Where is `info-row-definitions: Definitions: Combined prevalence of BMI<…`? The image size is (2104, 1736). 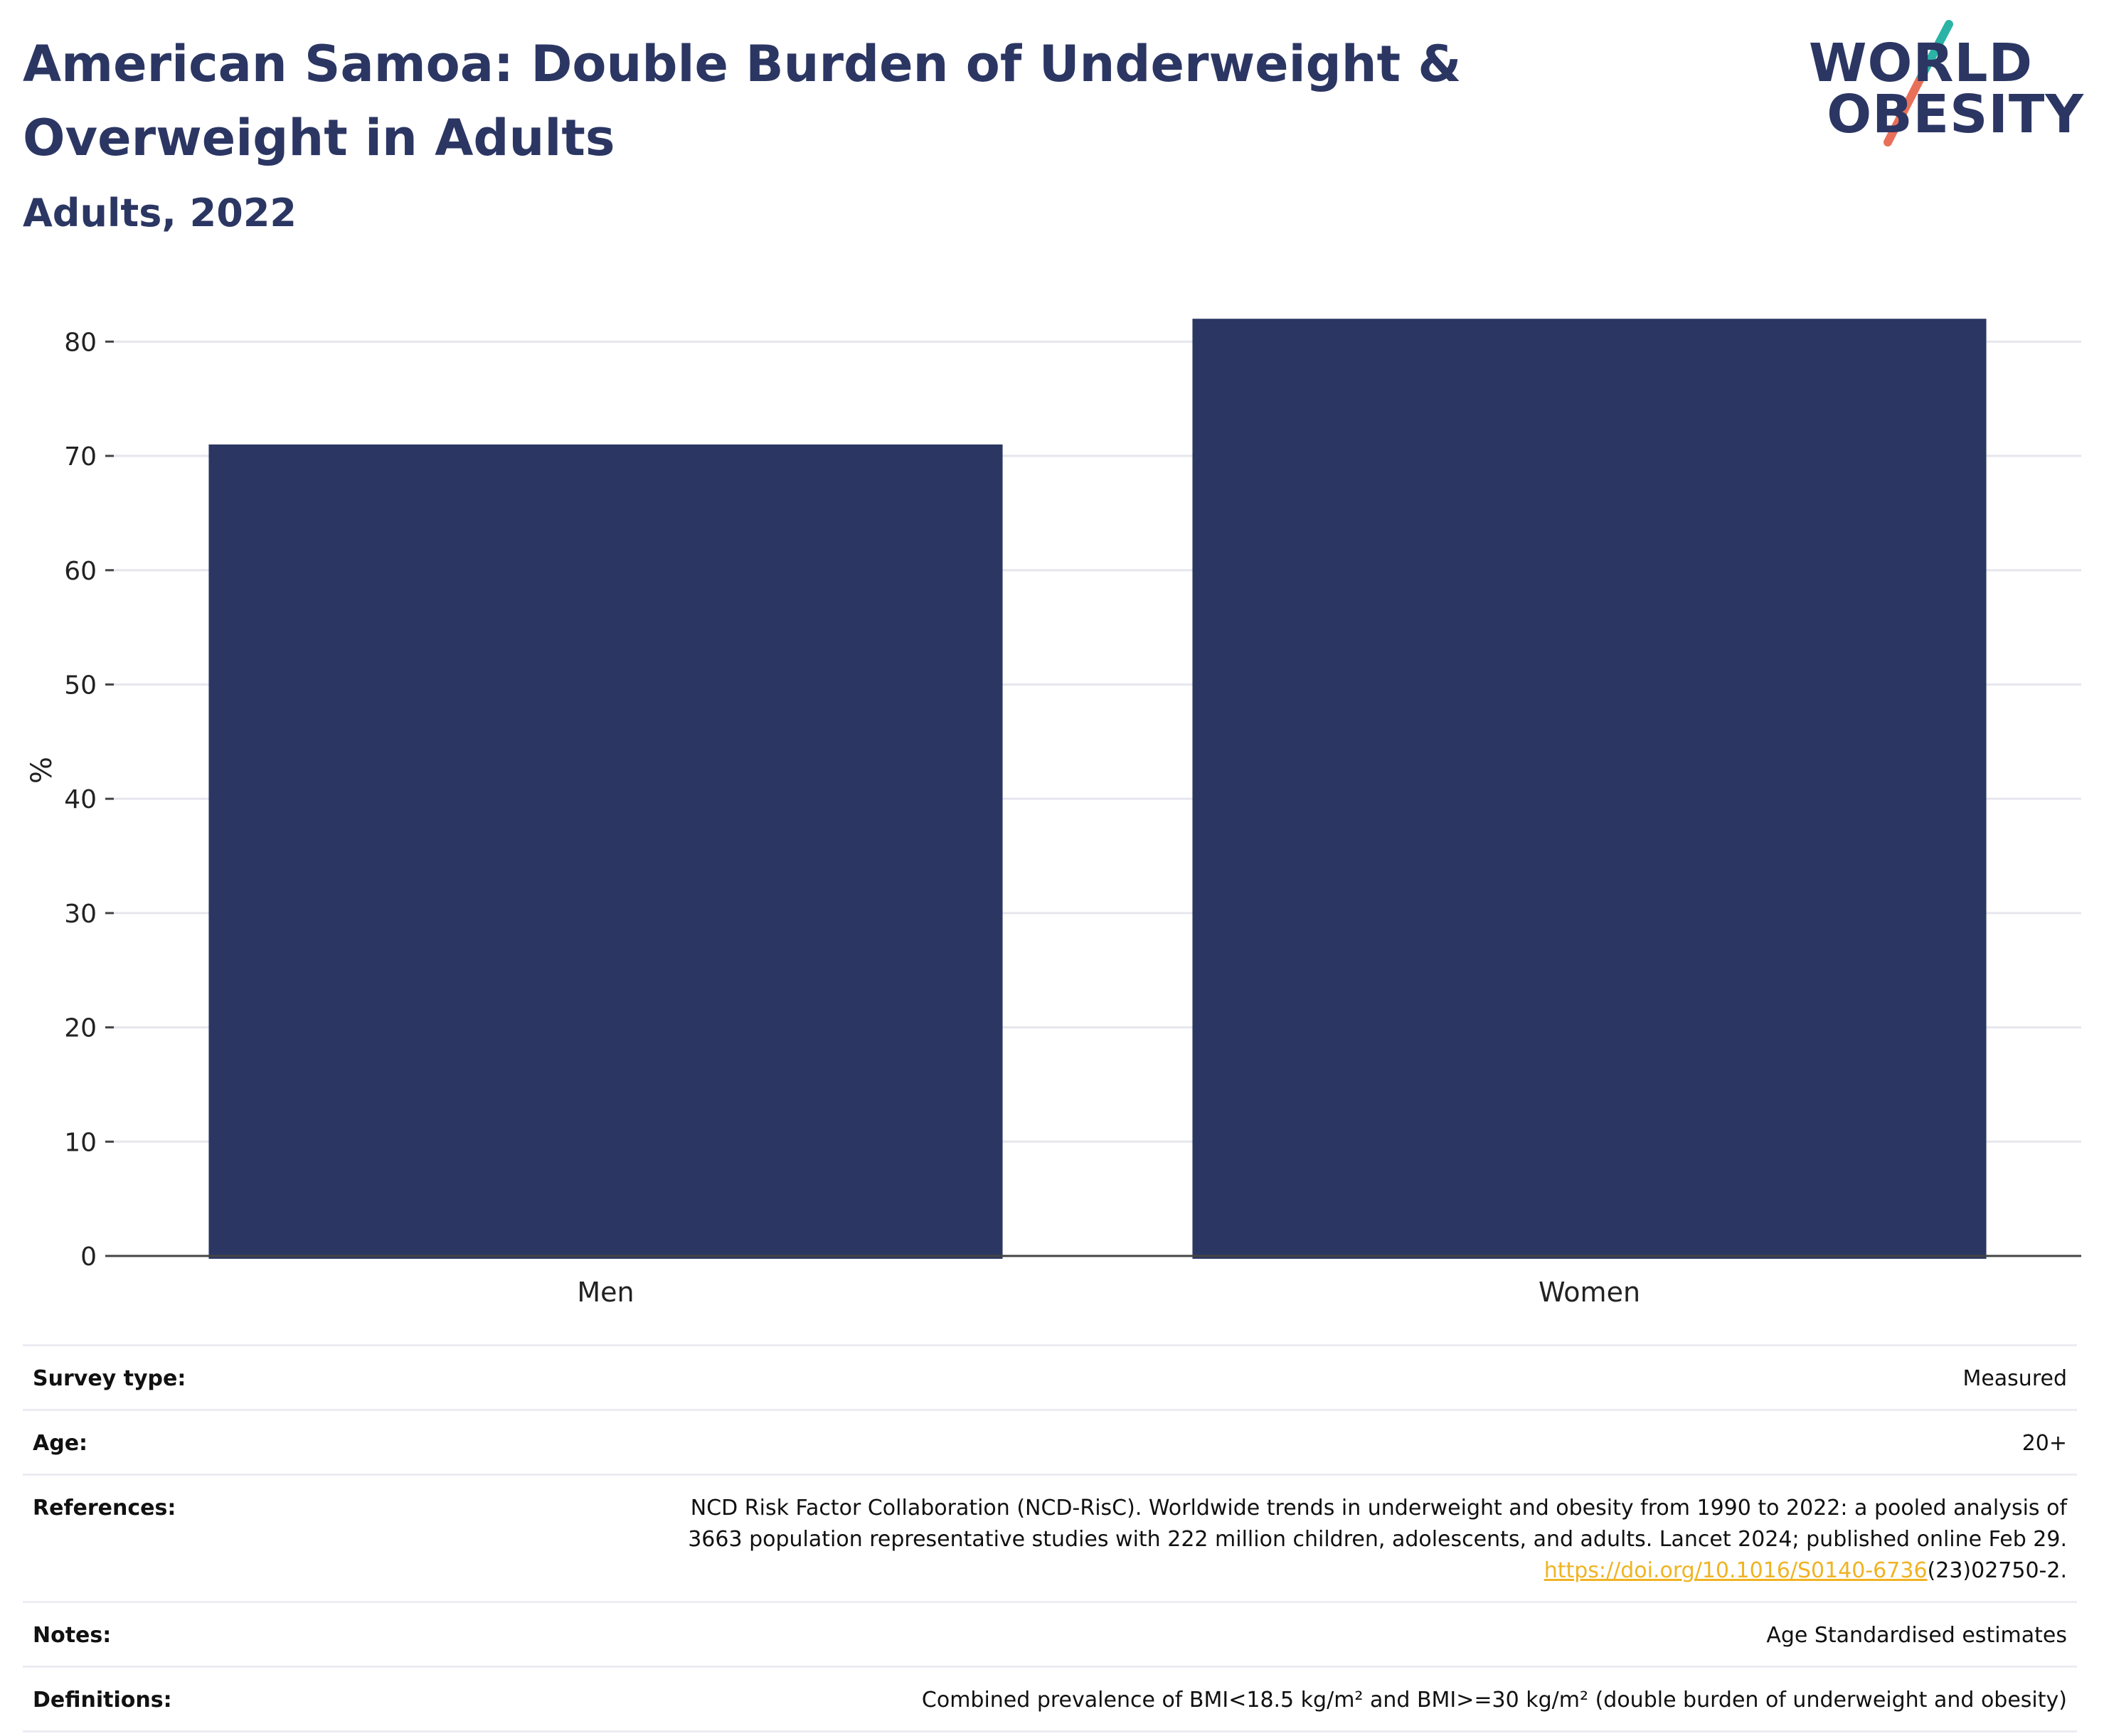 info-row-definitions: Definitions: Combined prevalence of BMI<… is located at coordinates (1050, 1699).